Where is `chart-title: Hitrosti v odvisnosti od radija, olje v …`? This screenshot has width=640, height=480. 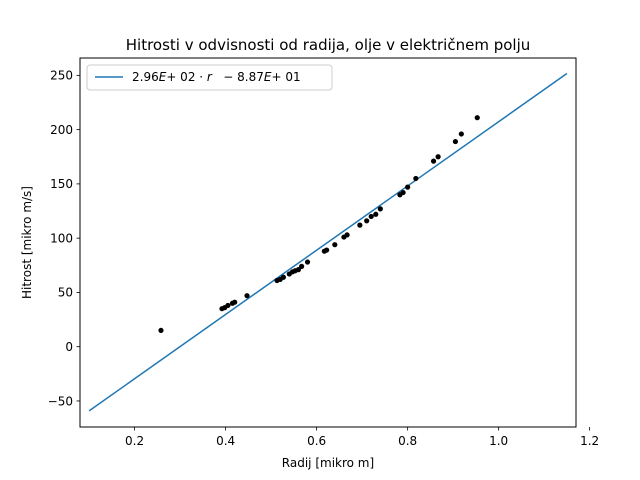
chart-title: Hitrosti v odvisnosti od radija, olje v … is located at coordinates (328, 45).